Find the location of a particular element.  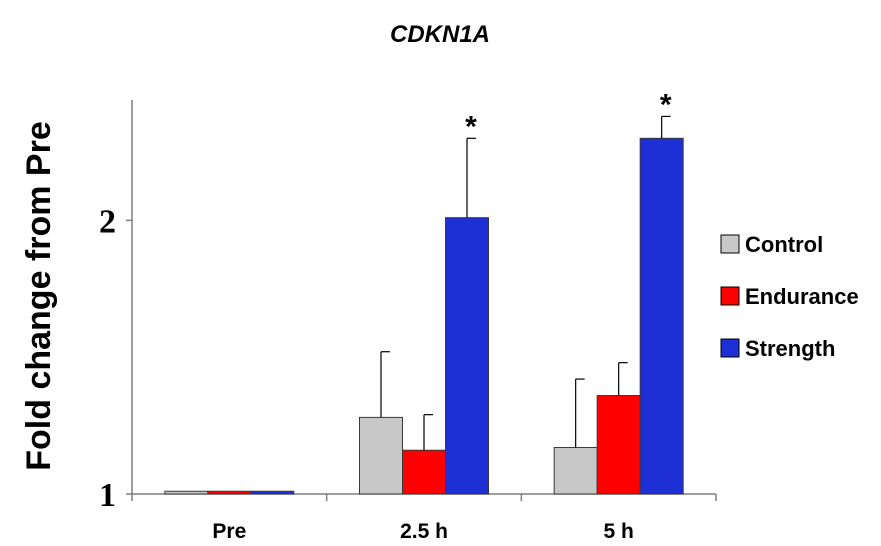

x-ticks: Pre 2.5 h 5 h is located at coordinates (424, 518).